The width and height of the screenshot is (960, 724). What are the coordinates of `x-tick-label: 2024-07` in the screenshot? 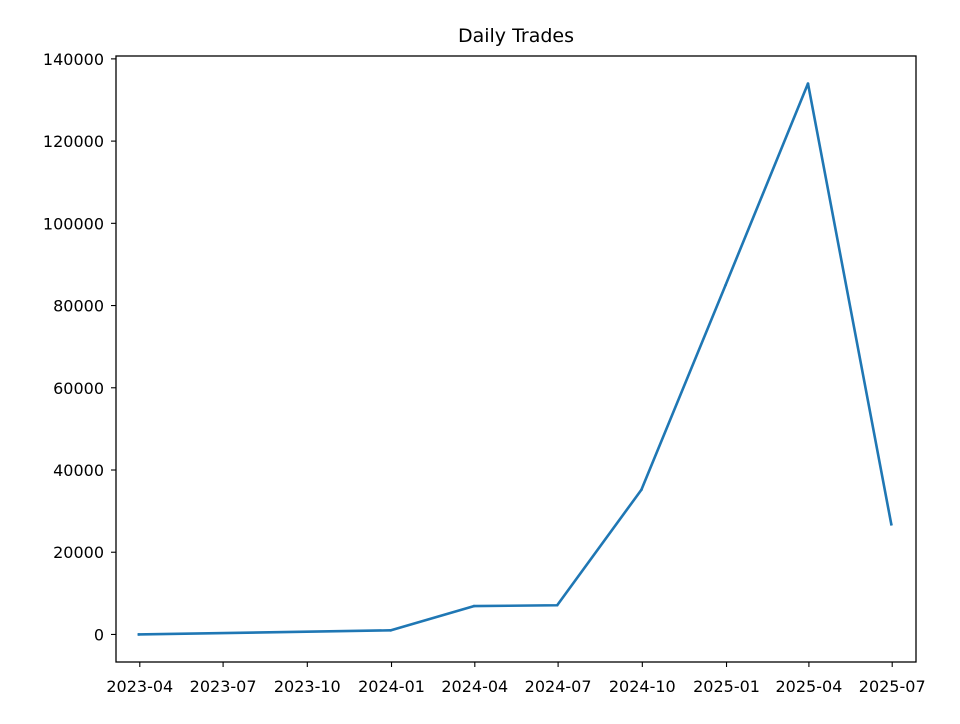 It's located at (558, 686).